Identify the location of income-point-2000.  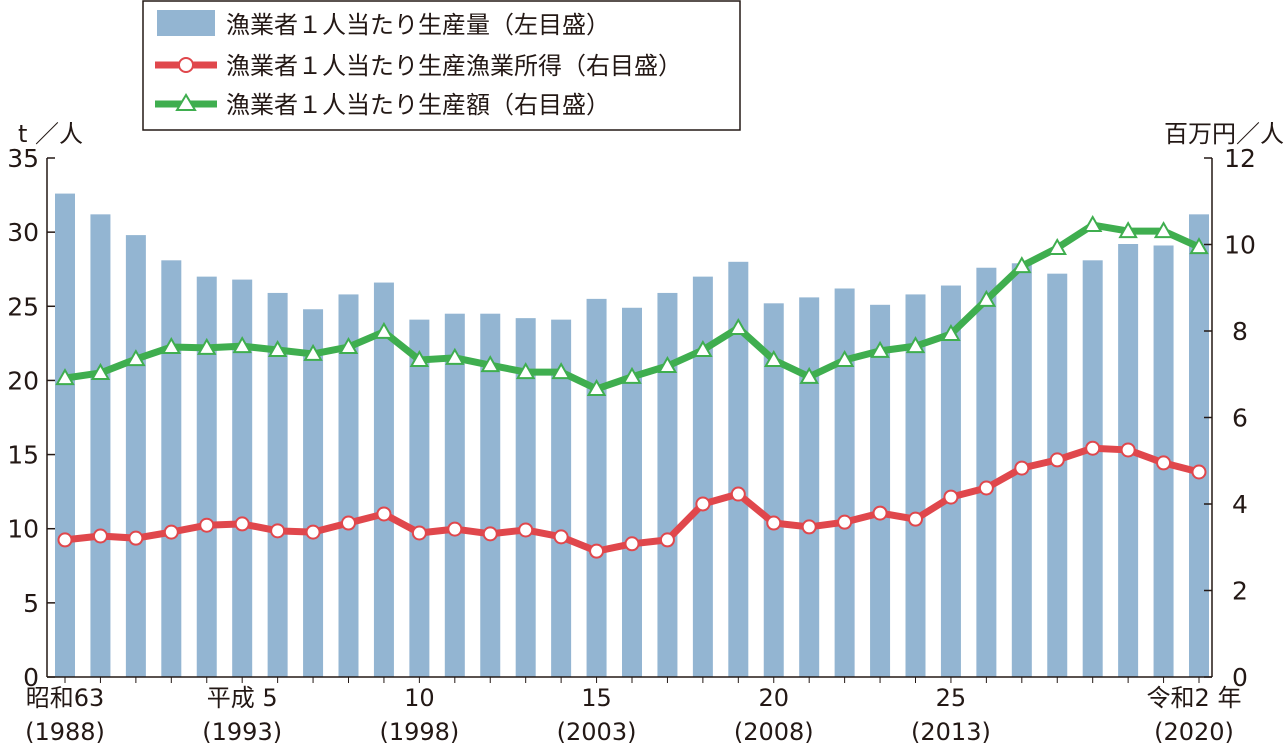
(490, 534).